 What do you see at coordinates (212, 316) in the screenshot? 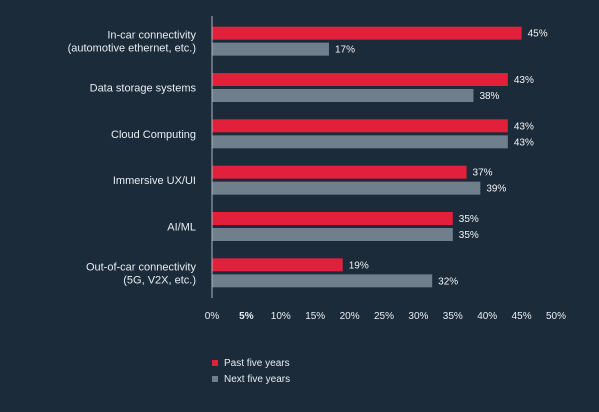
I see `x-tick-label: 0%` at bounding box center [212, 316].